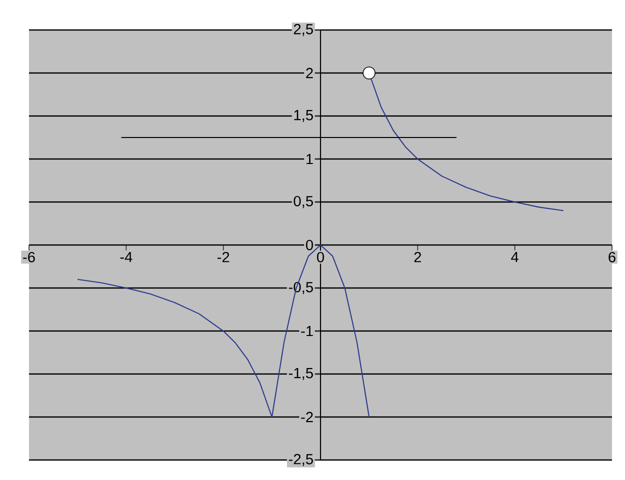 This screenshot has height=480, width=625. I want to click on y-tick-label: -1, so click(307, 331).